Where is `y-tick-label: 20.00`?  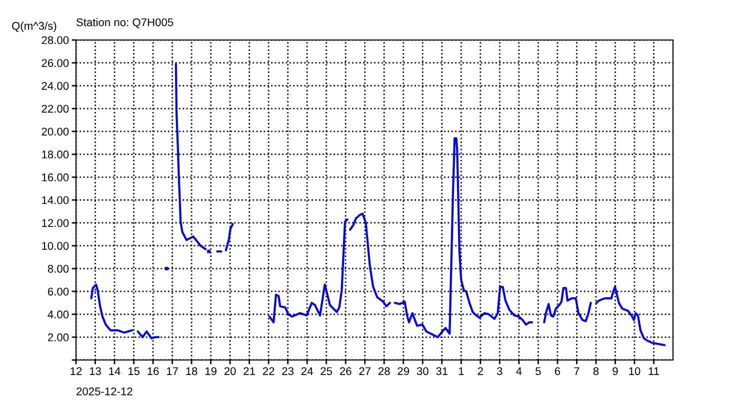
y-tick-label: 20.00 is located at coordinates (55, 132).